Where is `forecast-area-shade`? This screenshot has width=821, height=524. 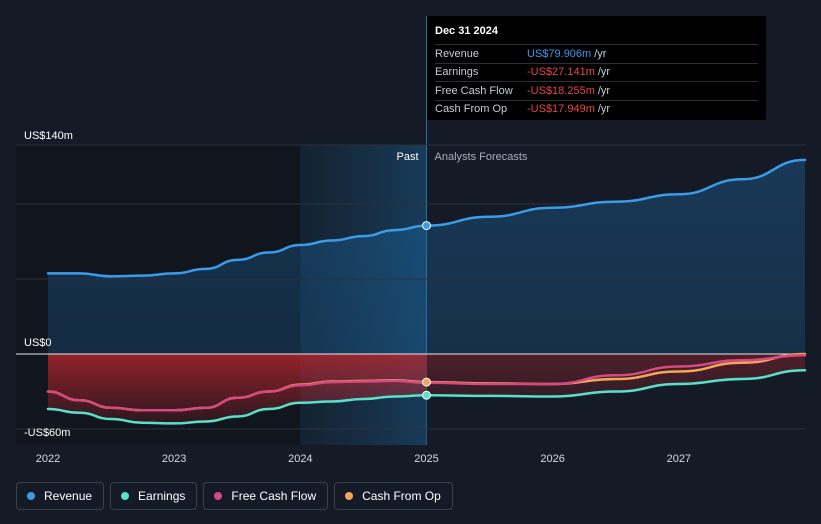
forecast-area-shade is located at coordinates (615, 399).